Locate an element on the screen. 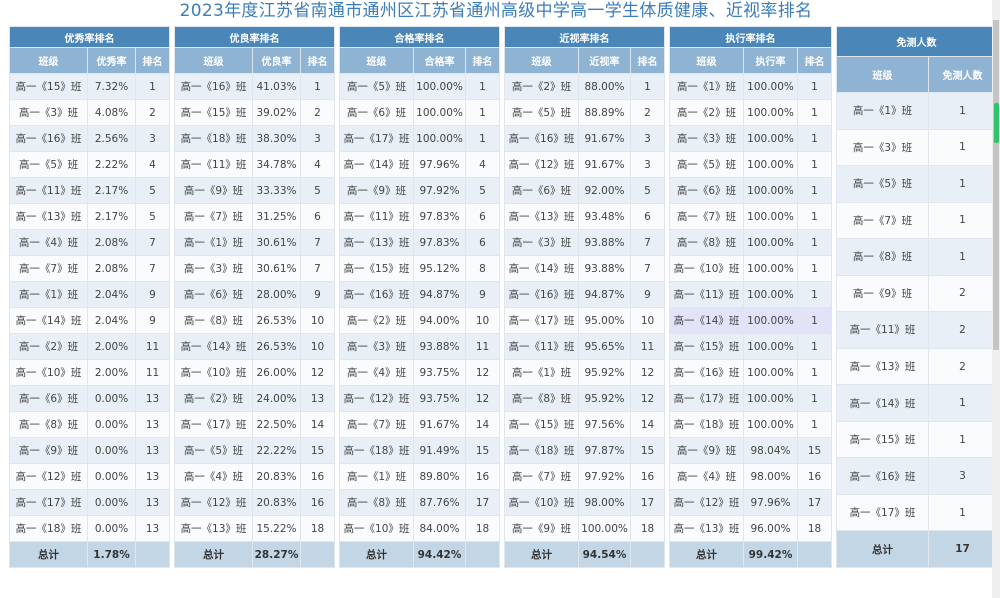 The height and width of the screenshot is (598, 1000). table-row: 高一《18》班 100.00% 1 is located at coordinates (750, 424).